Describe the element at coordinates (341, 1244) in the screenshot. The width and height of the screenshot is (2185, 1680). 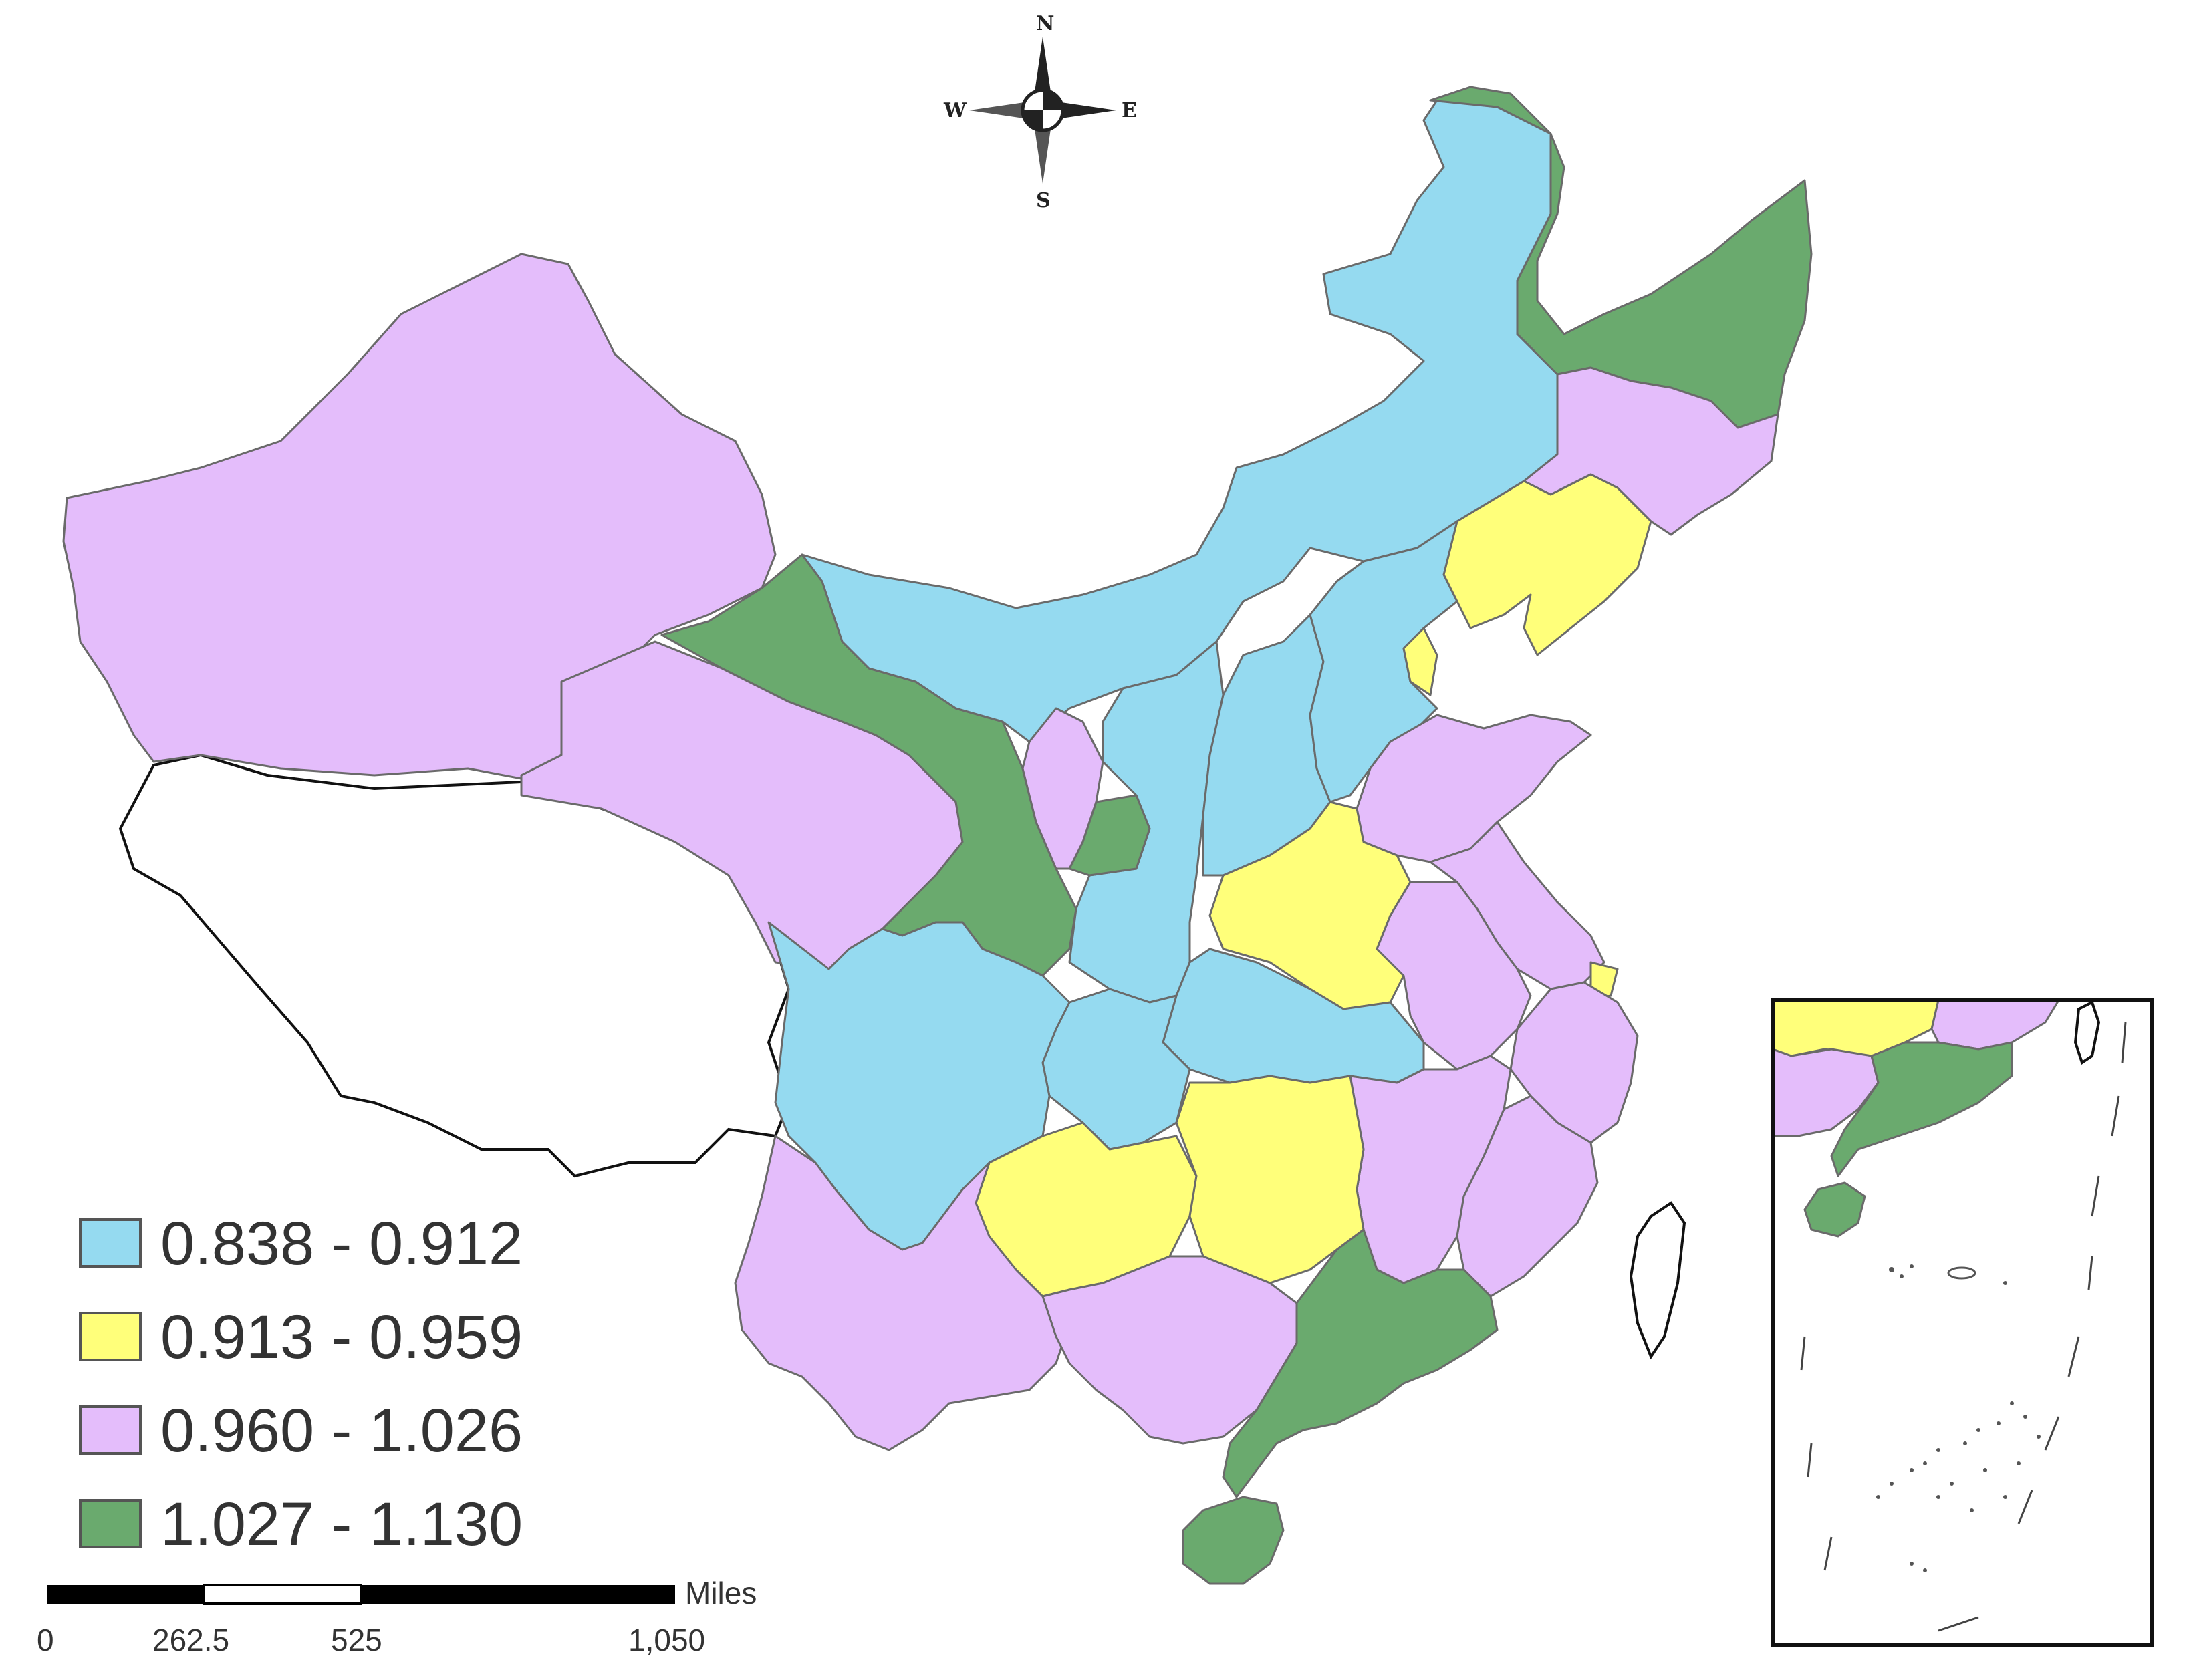
I see `legend-label: 0.838 - 0.912` at that location.